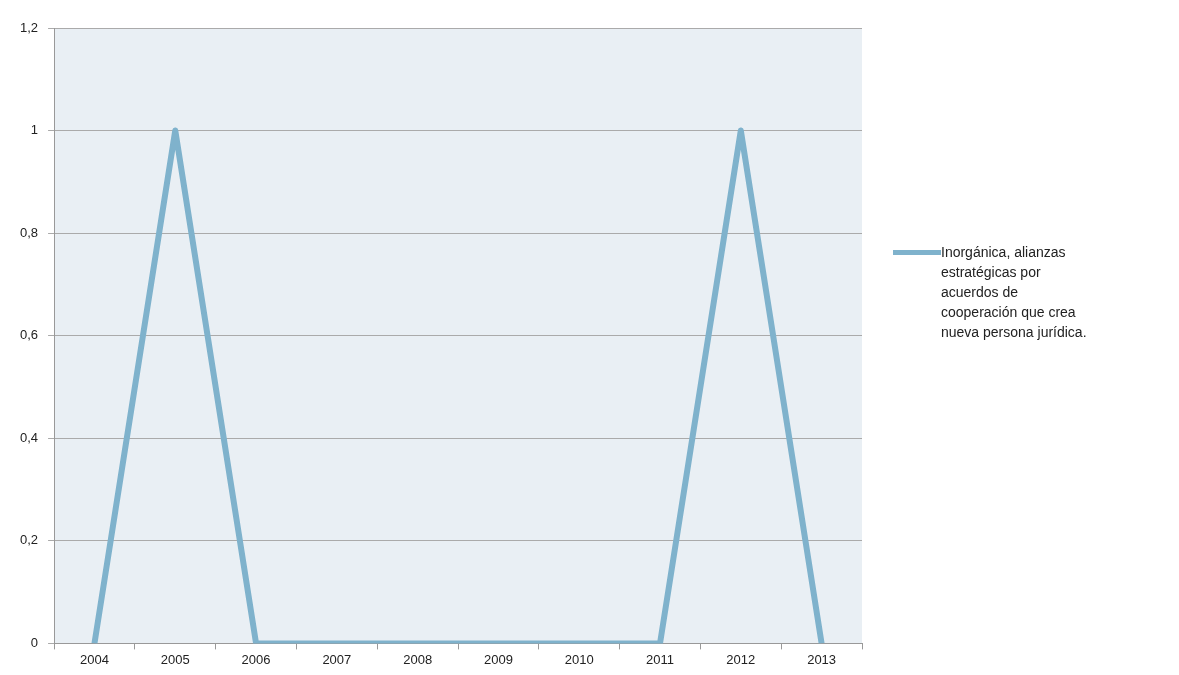 This screenshot has height=675, width=1179. Describe the element at coordinates (822, 659) in the screenshot. I see `x-tick-label: 2013` at that location.